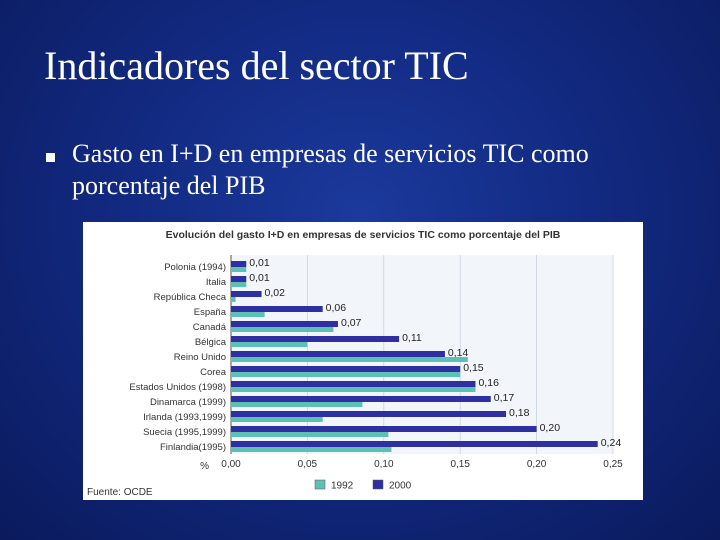 The width and height of the screenshot is (720, 540). Describe the element at coordinates (231, 464) in the screenshot. I see `x-tick-label: 0,00` at that location.